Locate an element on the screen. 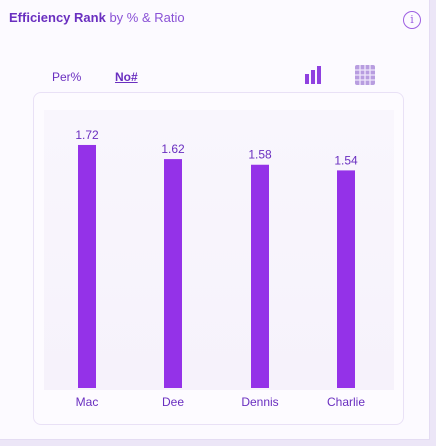 This screenshot has height=446, width=436. bar-mac is located at coordinates (87, 266).